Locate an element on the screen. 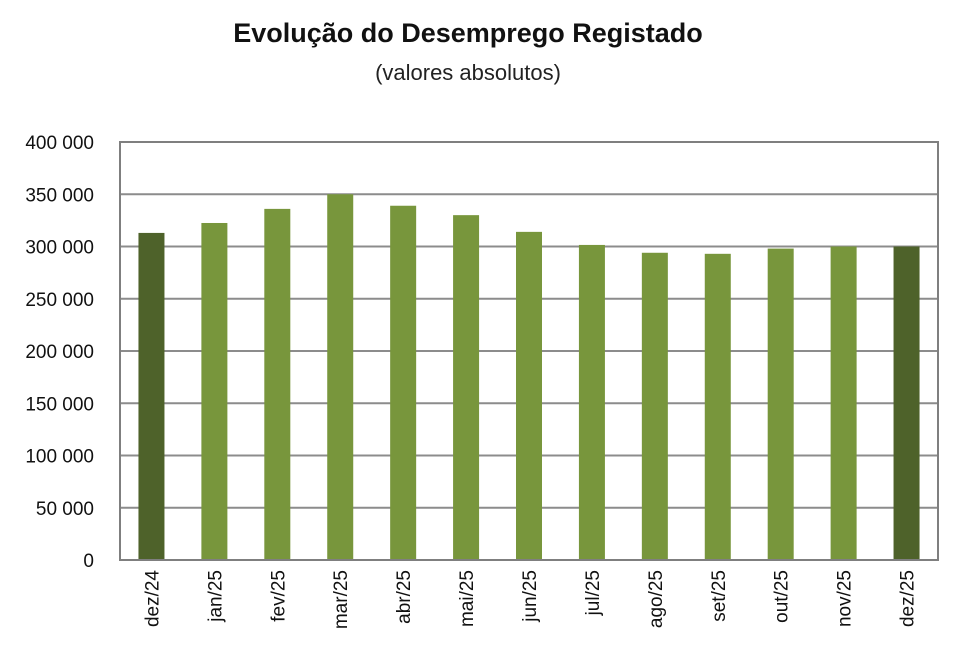 The height and width of the screenshot is (653, 960). x-tick-label: out/25 is located at coordinates (782, 596).